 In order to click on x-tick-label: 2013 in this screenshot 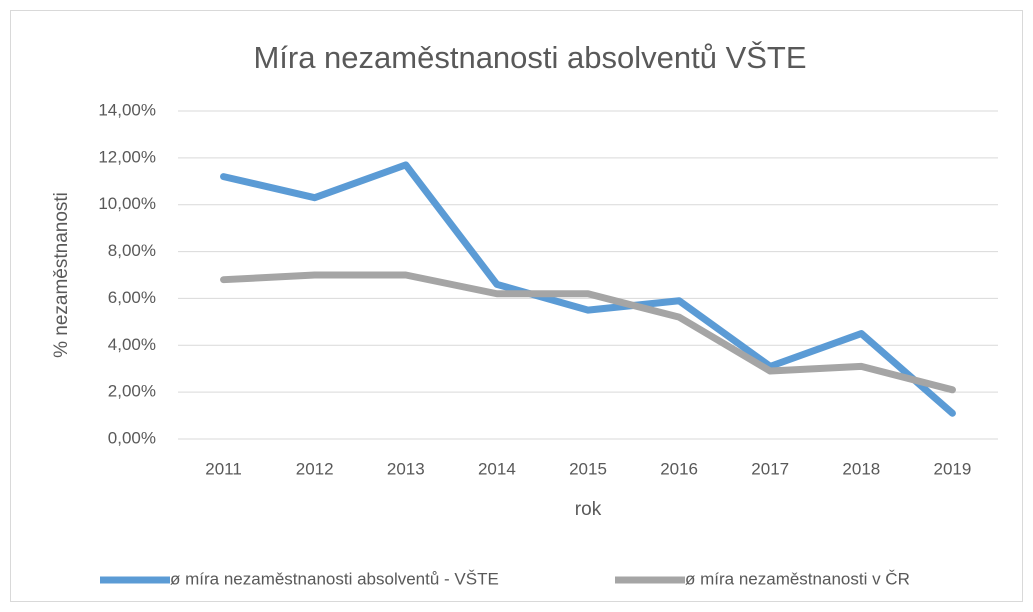, I will do `click(406, 468)`.